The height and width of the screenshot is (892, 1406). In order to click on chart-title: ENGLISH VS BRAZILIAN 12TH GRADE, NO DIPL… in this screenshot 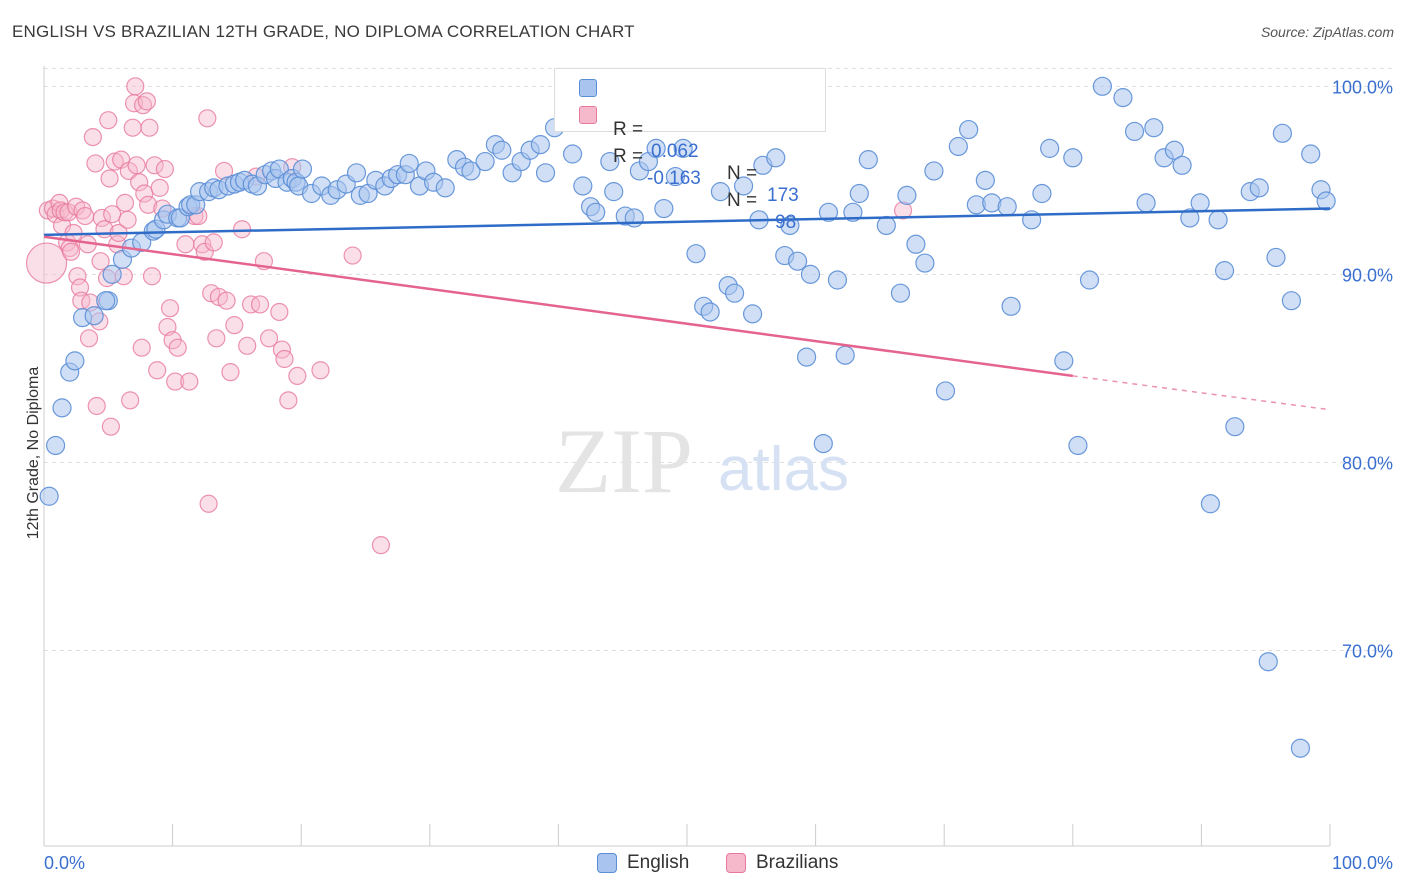, I will do `click(323, 31)`.